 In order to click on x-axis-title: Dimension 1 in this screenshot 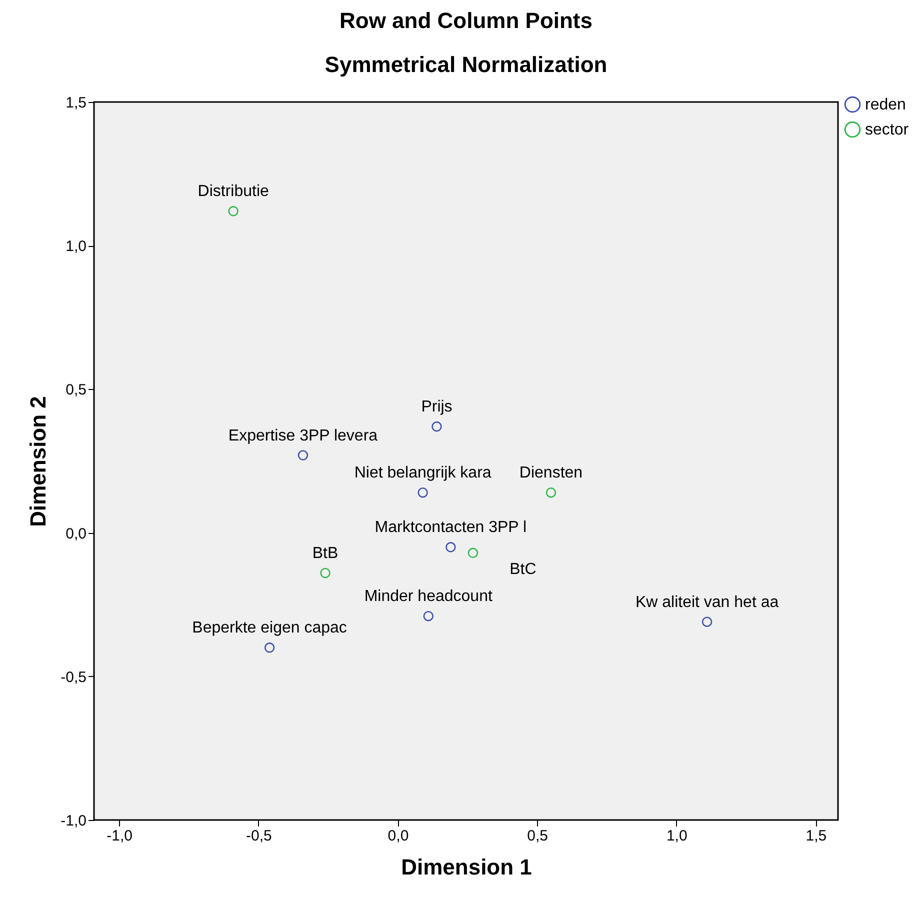, I will do `click(466, 867)`.